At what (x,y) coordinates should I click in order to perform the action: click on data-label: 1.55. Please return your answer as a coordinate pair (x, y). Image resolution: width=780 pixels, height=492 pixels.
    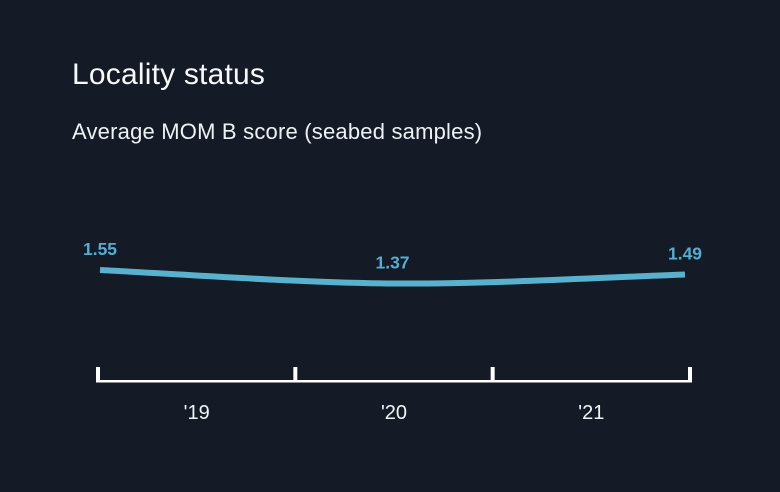
    Looking at the image, I should click on (100, 249).